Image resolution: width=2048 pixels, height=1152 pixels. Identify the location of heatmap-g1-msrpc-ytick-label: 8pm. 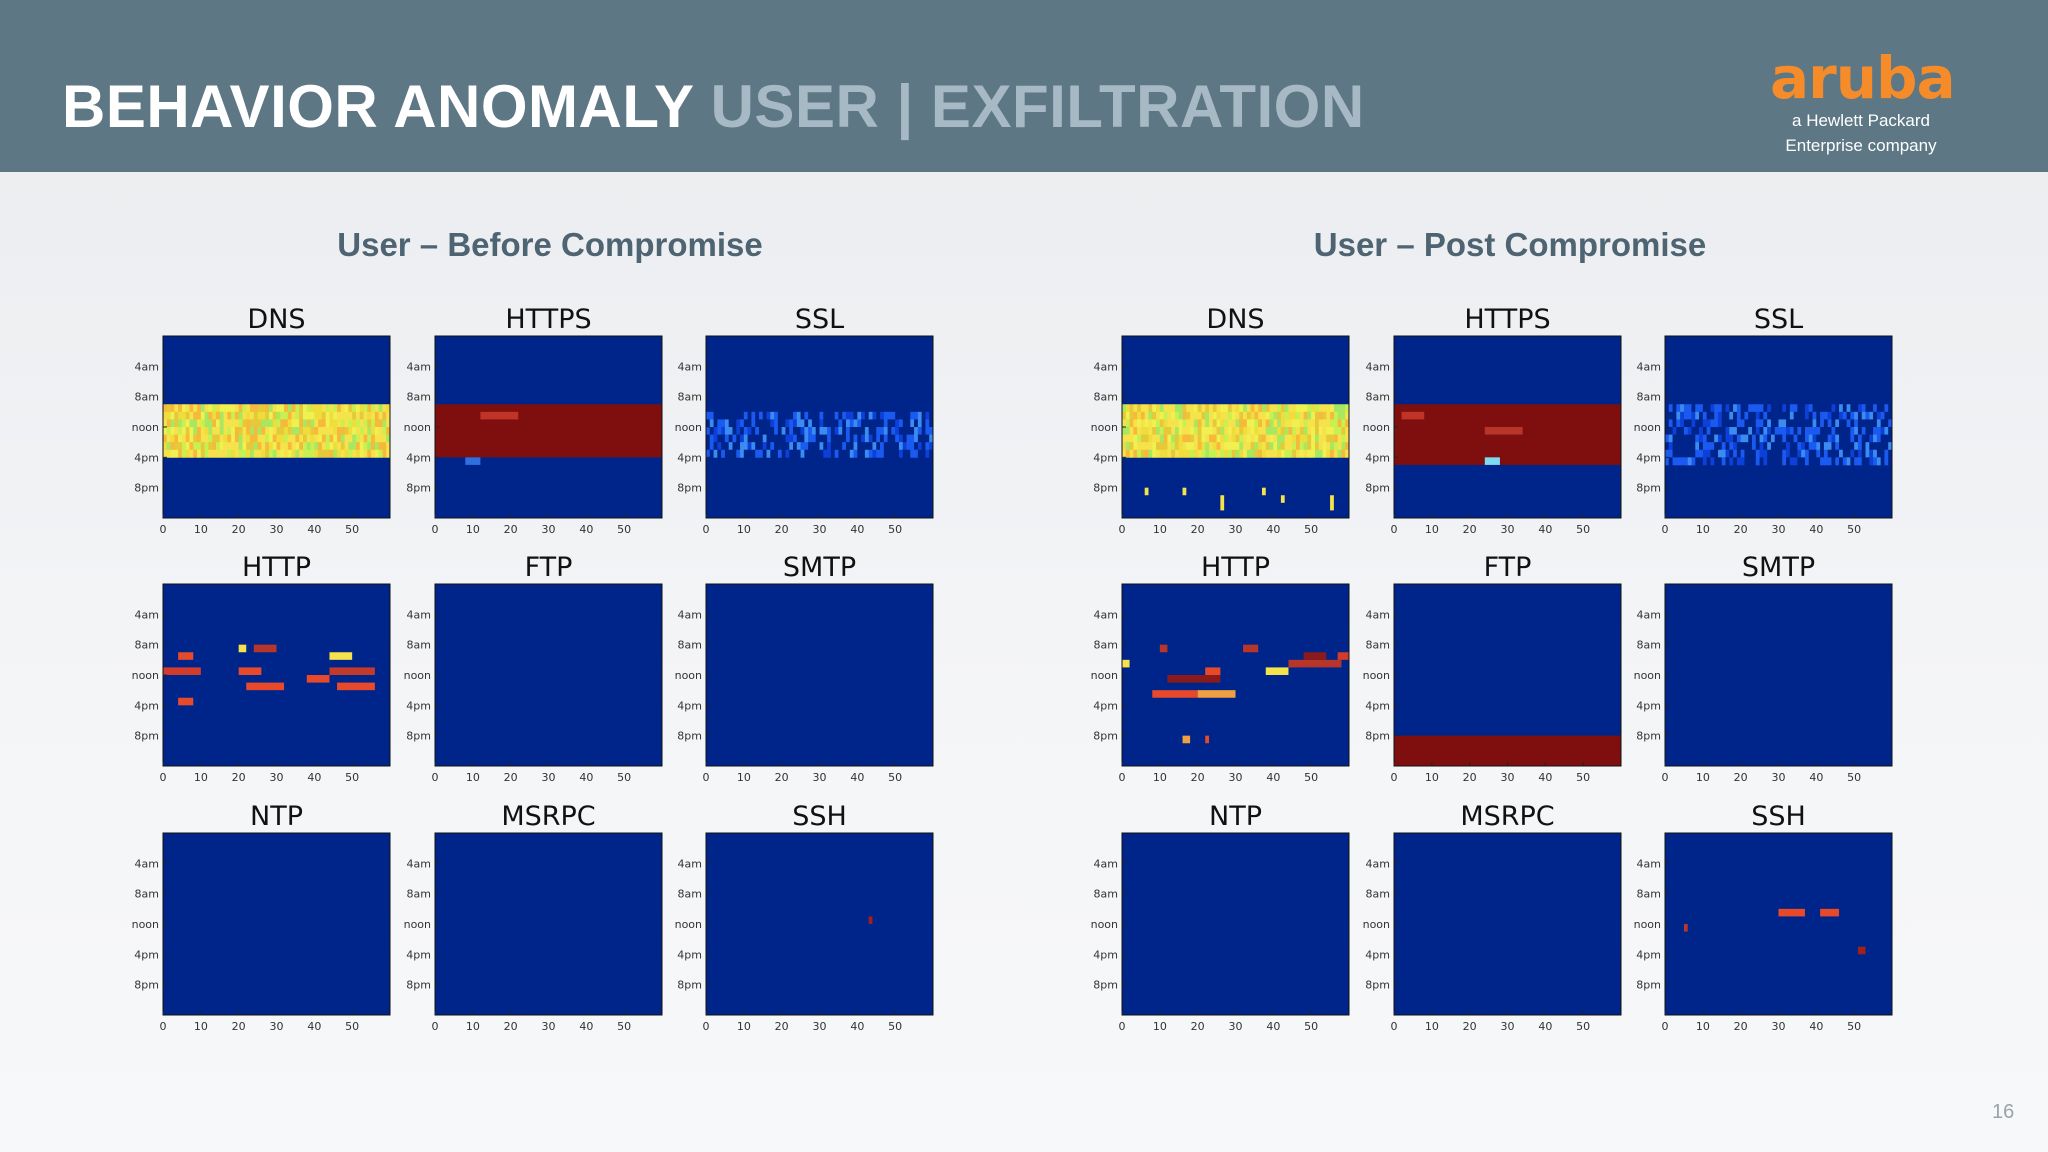
(1377, 985).